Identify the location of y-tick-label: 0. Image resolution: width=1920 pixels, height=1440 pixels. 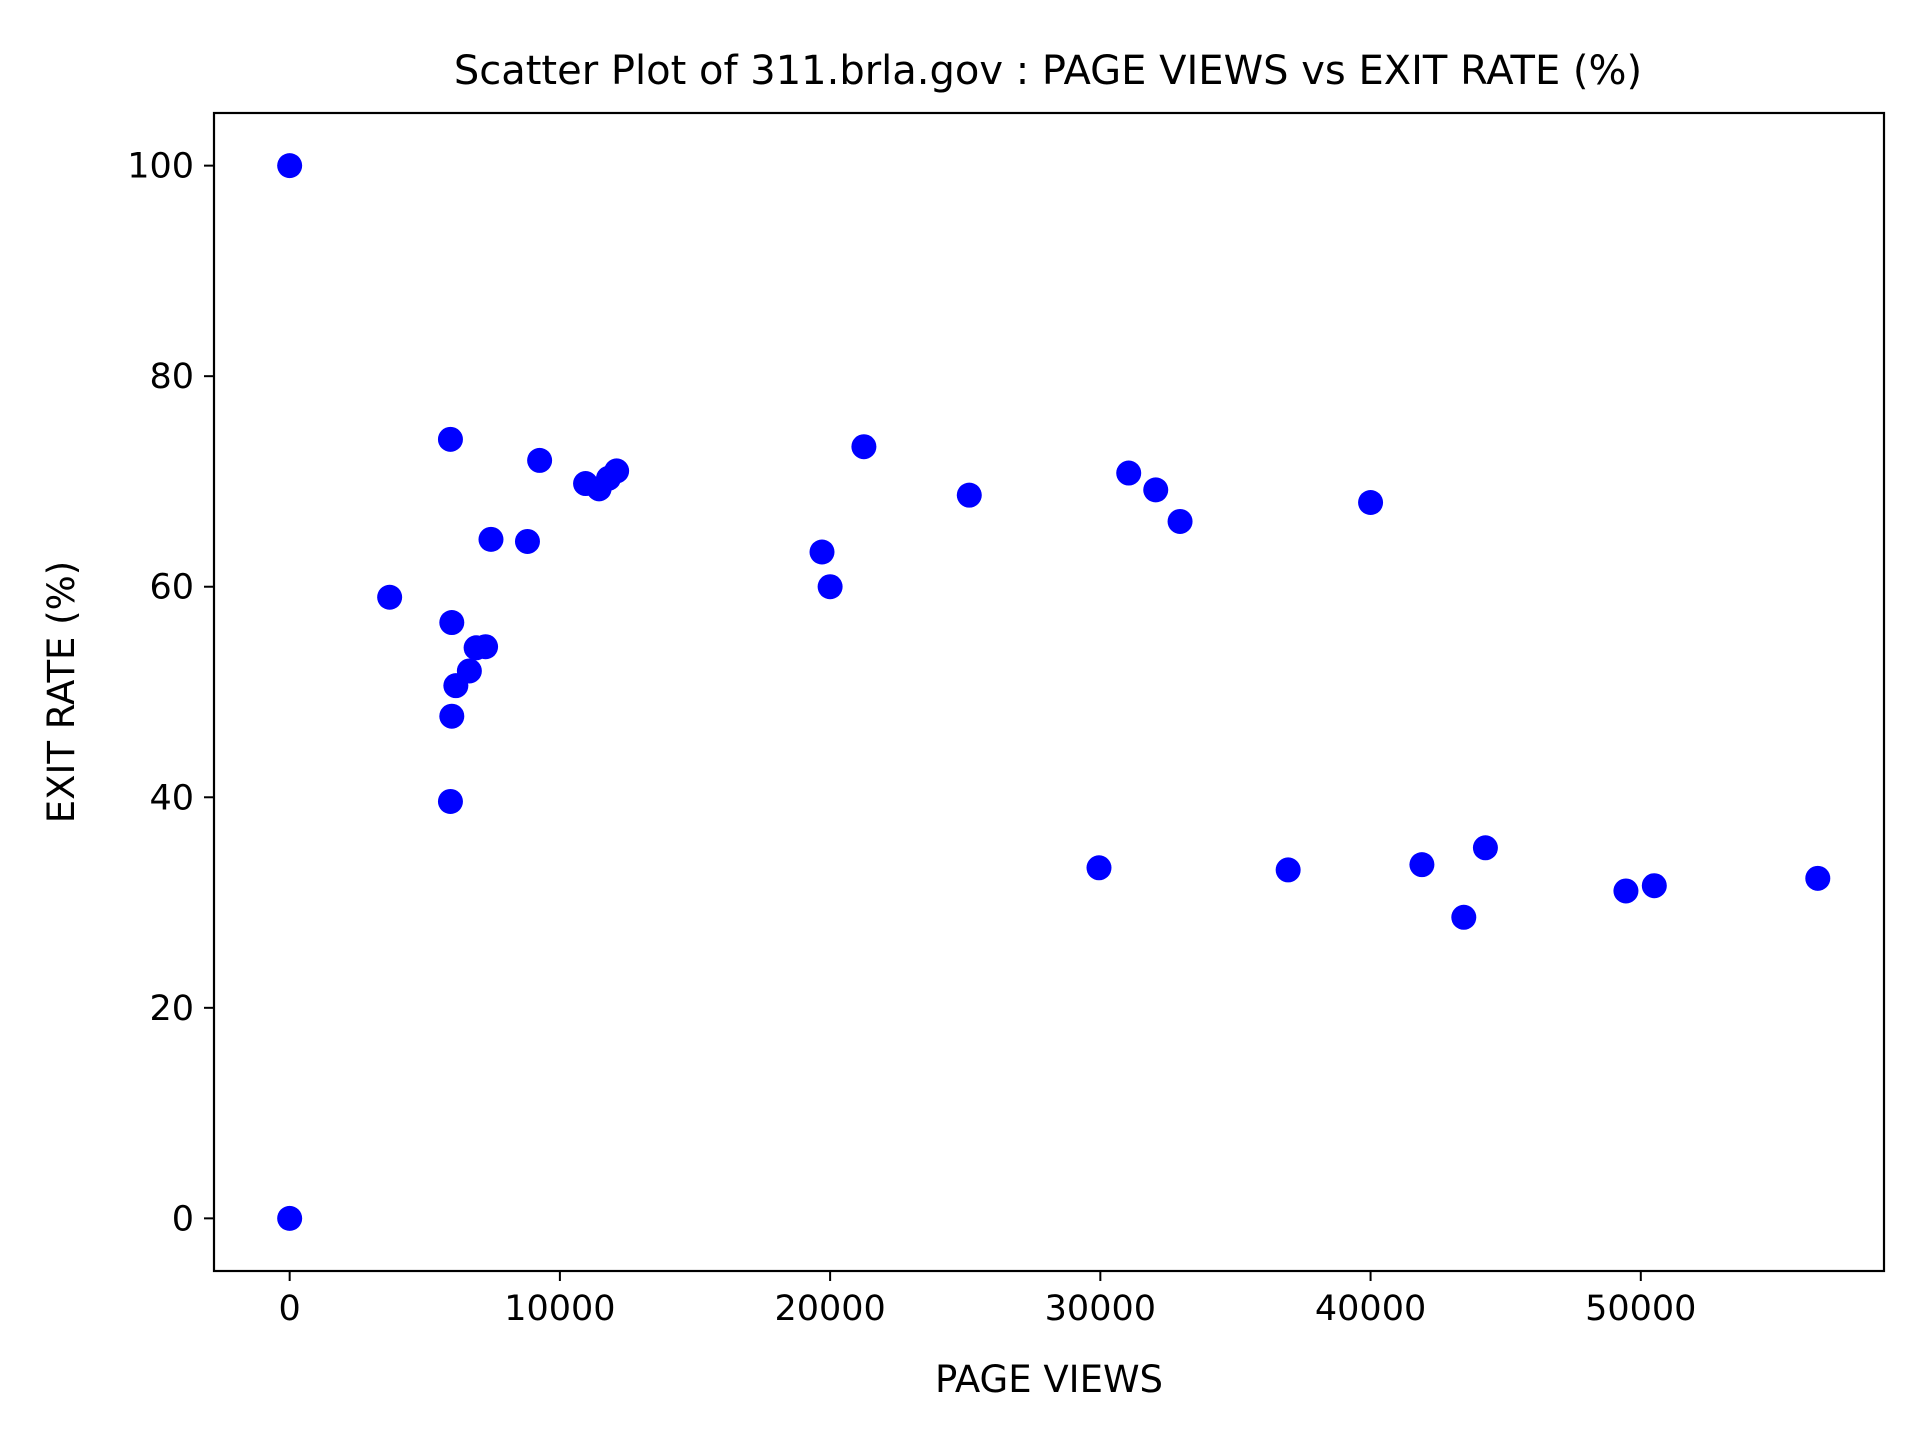
(183, 1219).